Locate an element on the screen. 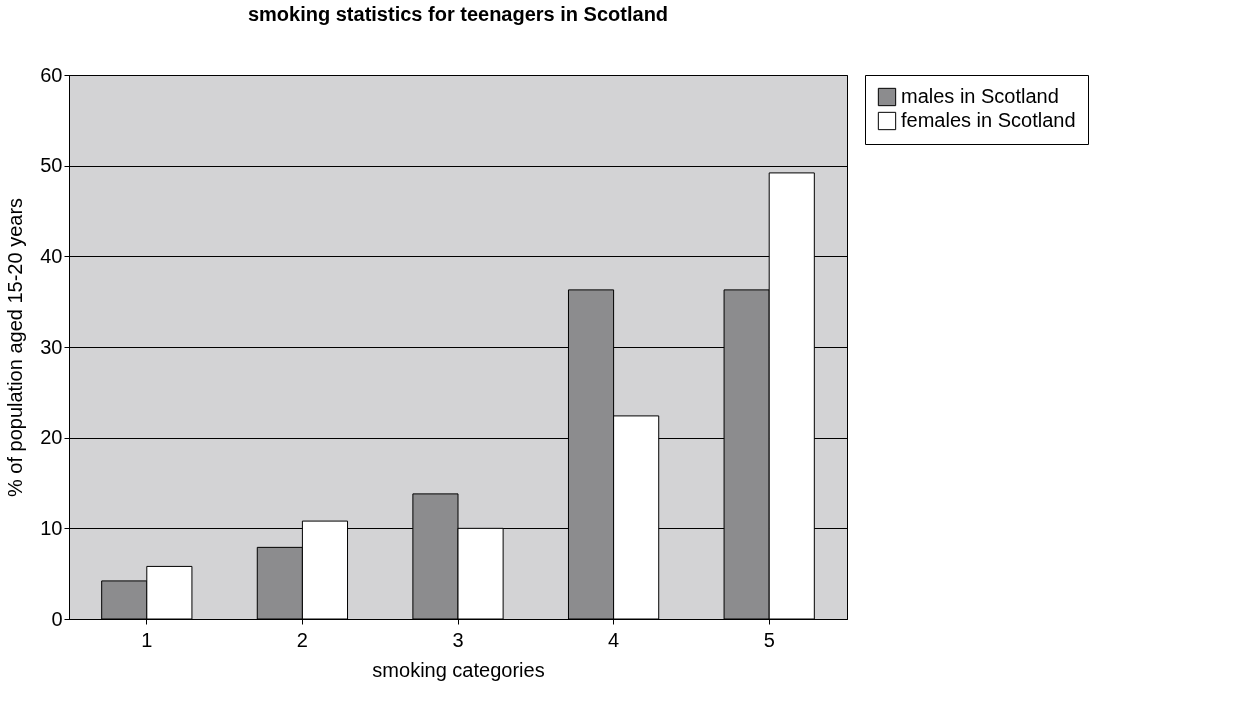  x-axis-title: smoking categories is located at coordinates (458, 669).